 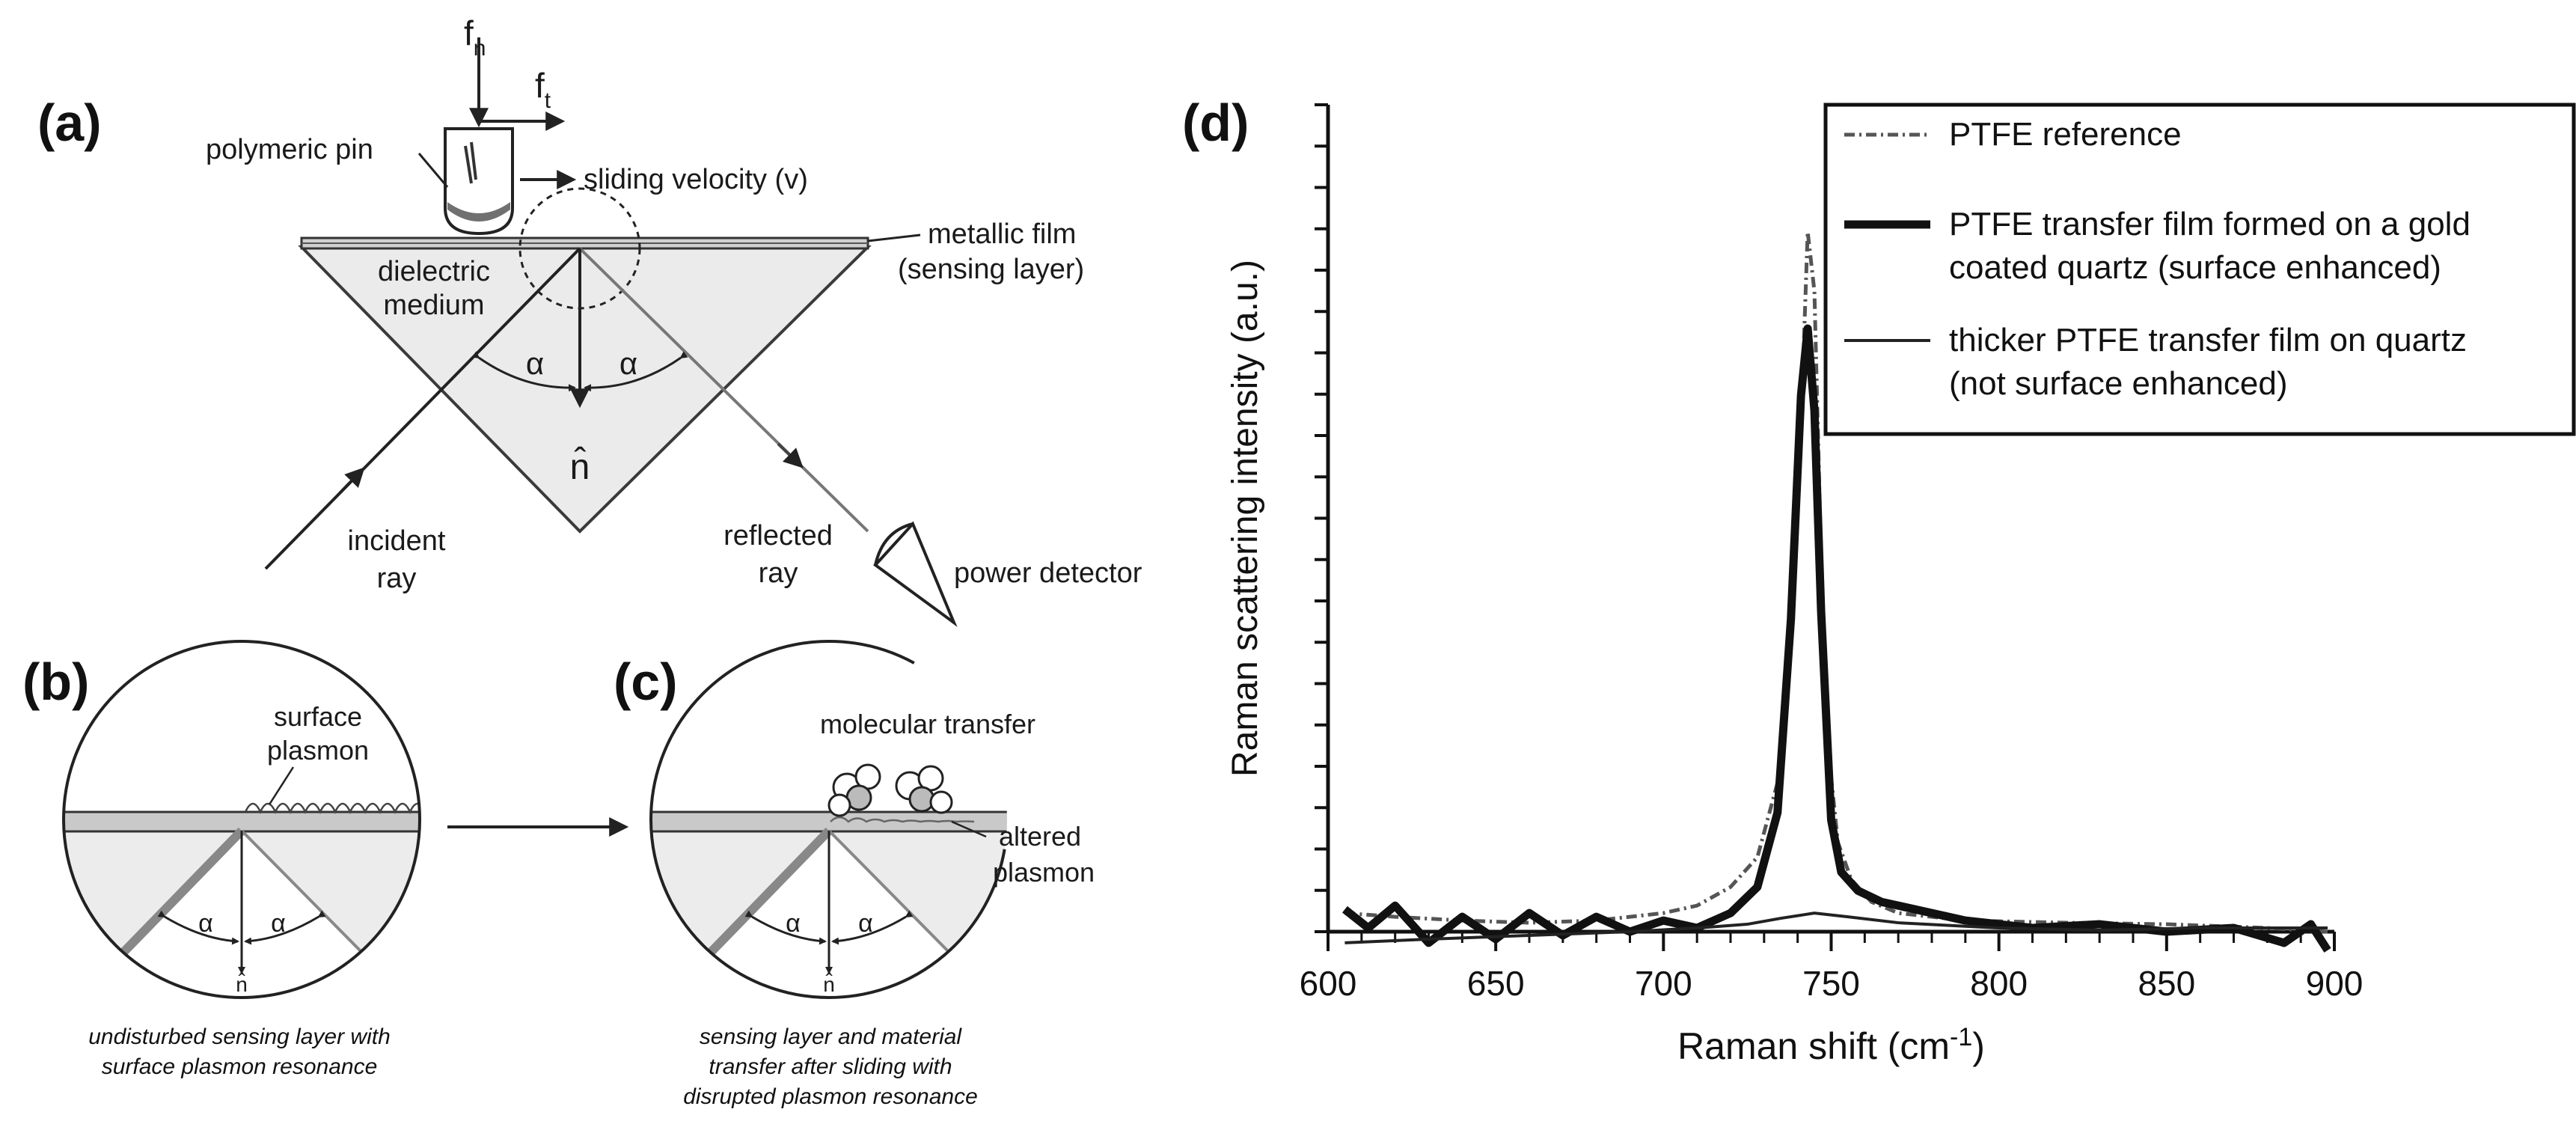 What do you see at coordinates (1664, 984) in the screenshot?
I see `x-tick-label: 700` at bounding box center [1664, 984].